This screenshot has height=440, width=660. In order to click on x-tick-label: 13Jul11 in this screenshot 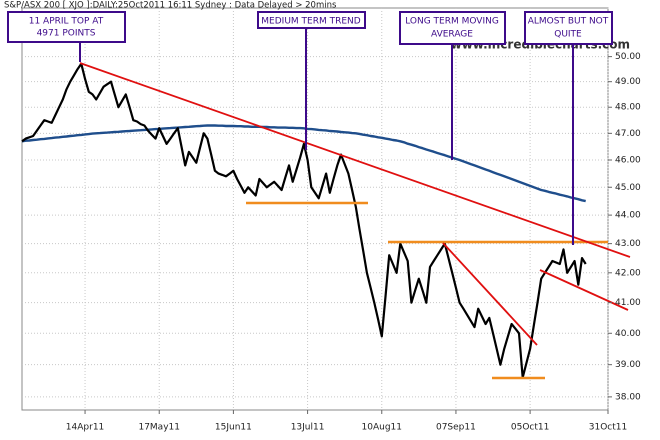, I will do `click(308, 428)`.